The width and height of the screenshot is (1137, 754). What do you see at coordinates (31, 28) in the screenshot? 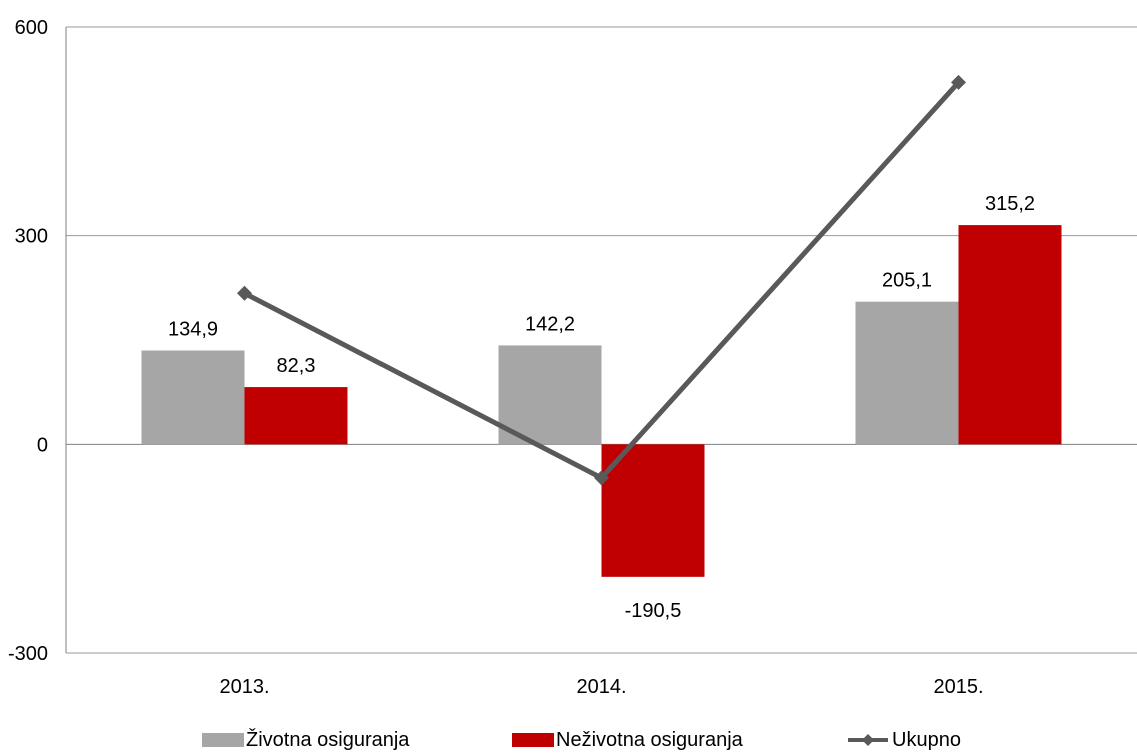
I see `y-tick-label: 600` at bounding box center [31, 28].